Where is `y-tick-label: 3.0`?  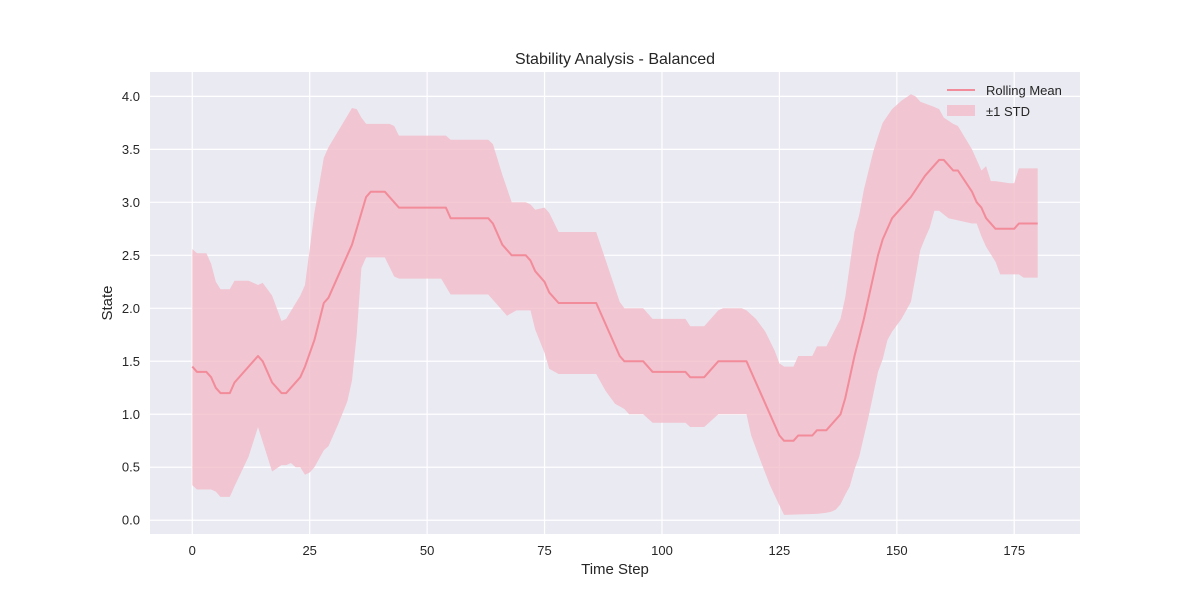
y-tick-label: 3.0 is located at coordinates (131, 202).